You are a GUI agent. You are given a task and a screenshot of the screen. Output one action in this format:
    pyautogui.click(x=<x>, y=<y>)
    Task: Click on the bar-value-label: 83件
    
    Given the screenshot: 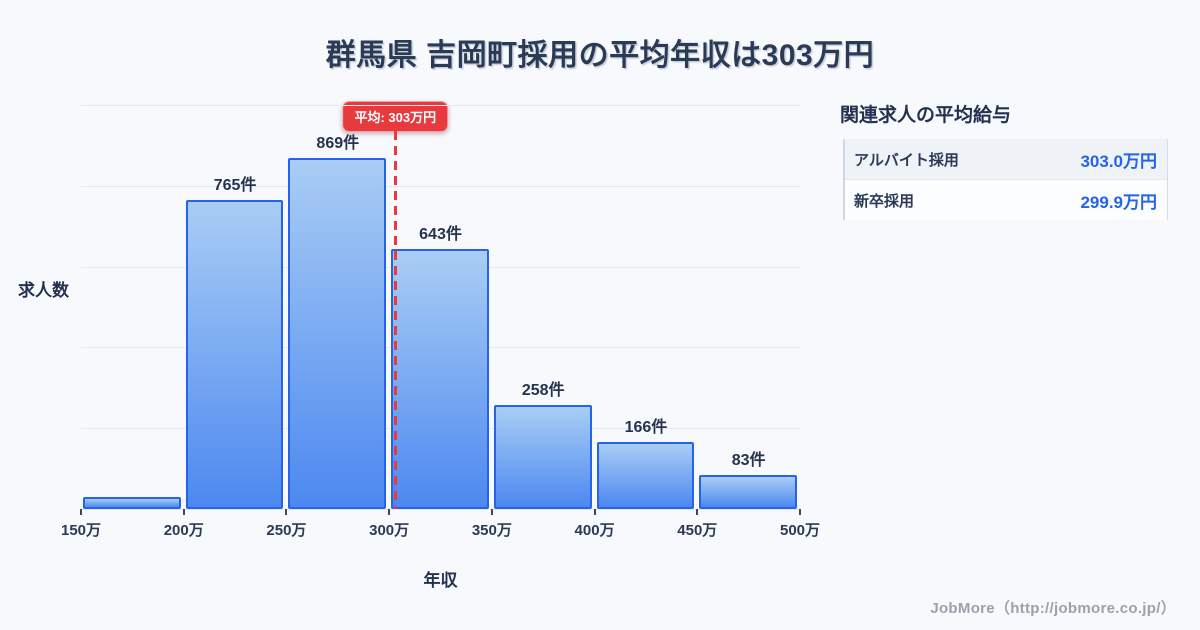 What is the action you would take?
    pyautogui.click(x=748, y=461)
    